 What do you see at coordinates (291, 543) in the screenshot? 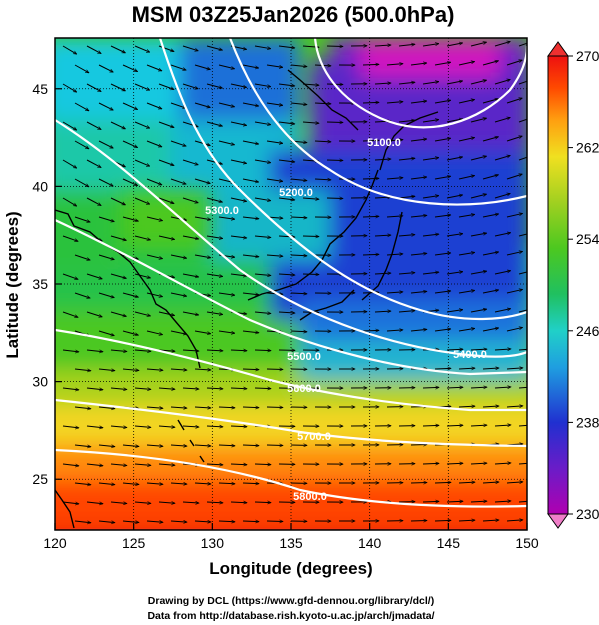
I see `x-tick-label: 135` at bounding box center [291, 543].